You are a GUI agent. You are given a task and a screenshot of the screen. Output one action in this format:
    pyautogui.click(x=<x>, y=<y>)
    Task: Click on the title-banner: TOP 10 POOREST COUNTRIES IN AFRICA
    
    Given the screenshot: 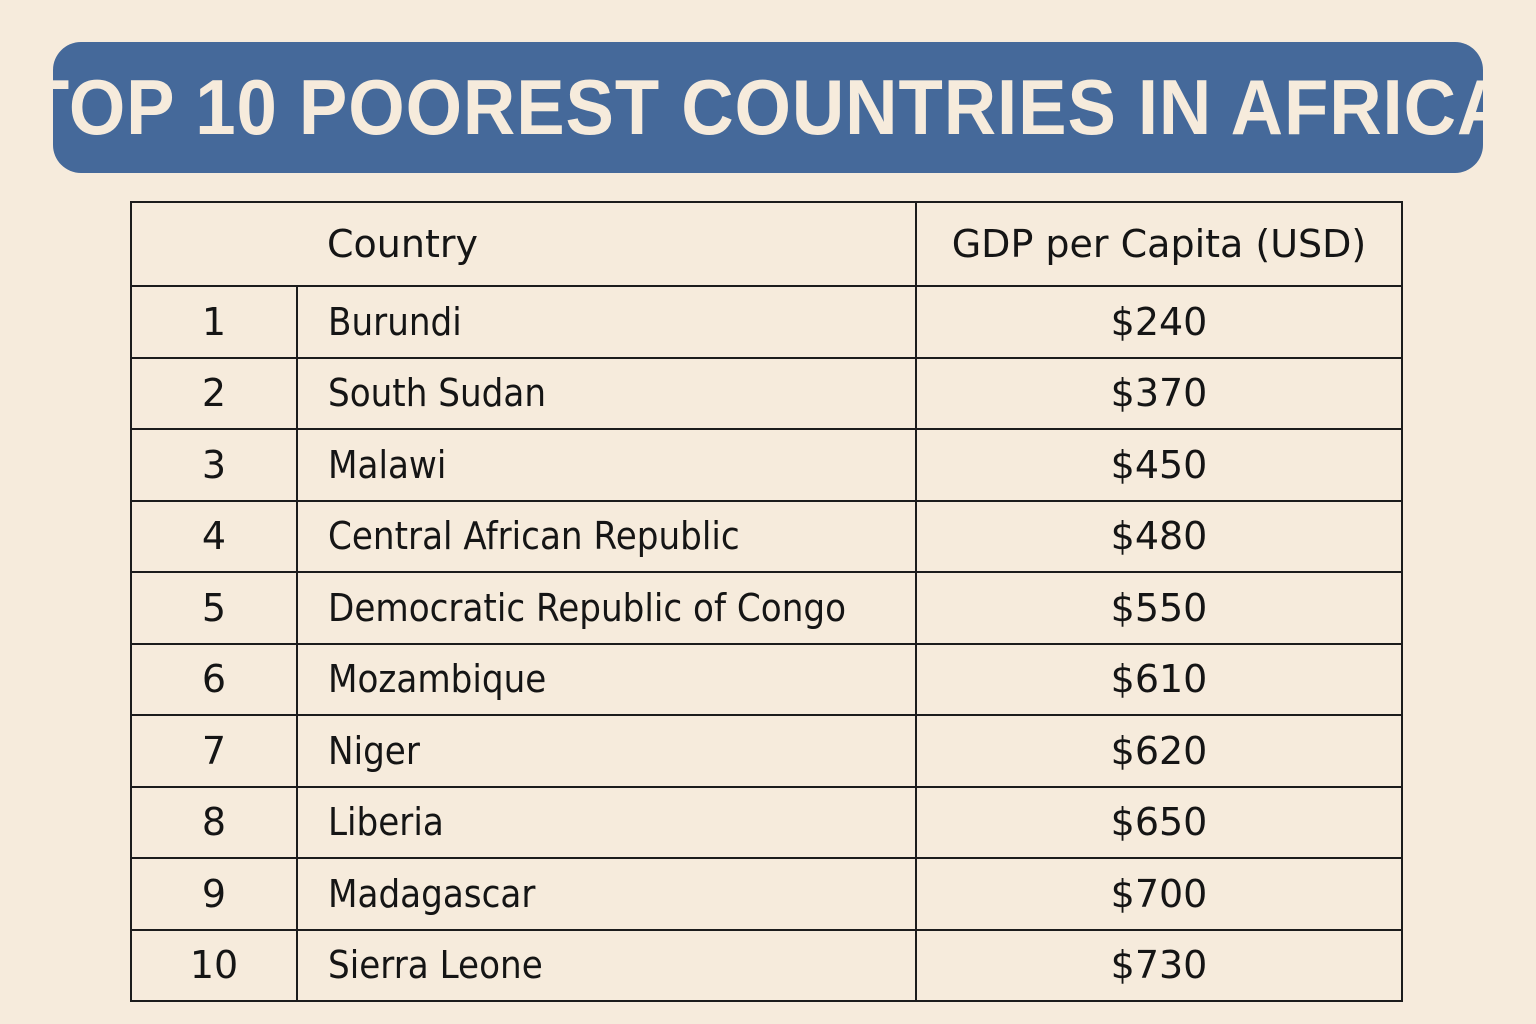 What is the action you would take?
    pyautogui.click(x=767, y=107)
    